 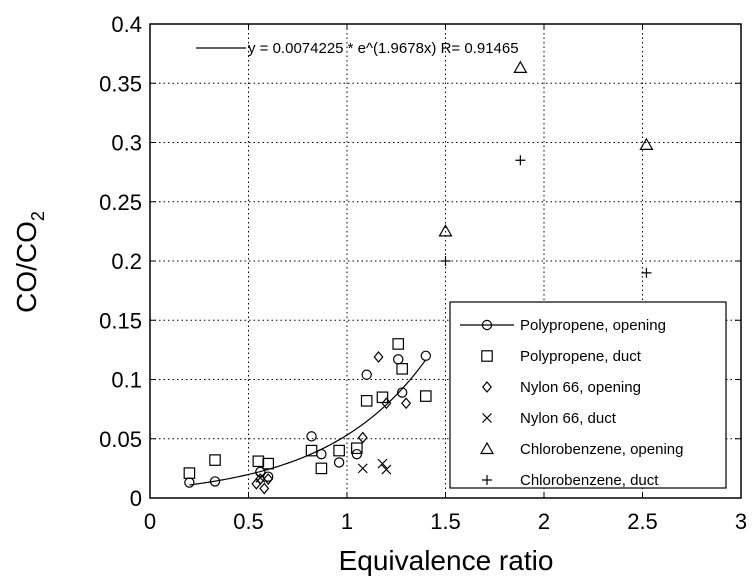 I want to click on series-triangle, so click(x=546, y=148).